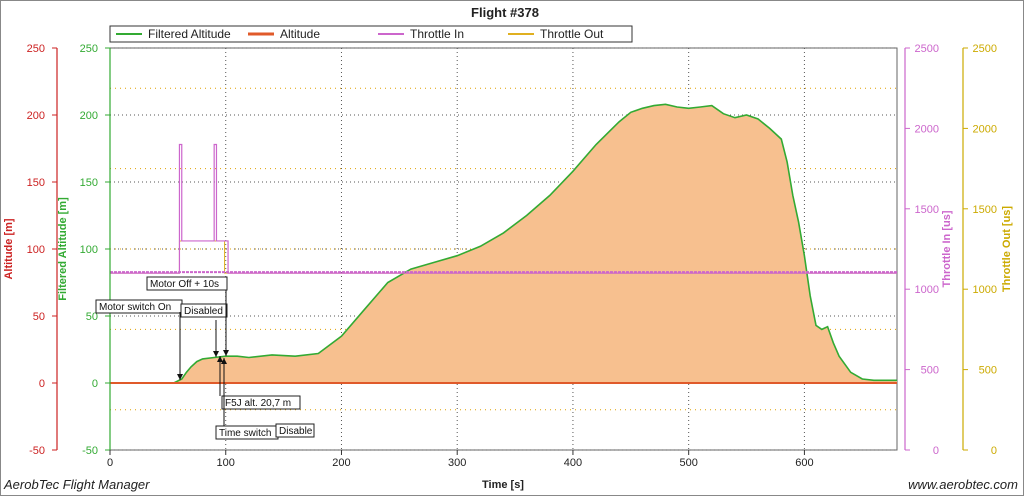  Describe the element at coordinates (220, 359) in the screenshot. I see `arrow-f5j-alt-head` at that location.